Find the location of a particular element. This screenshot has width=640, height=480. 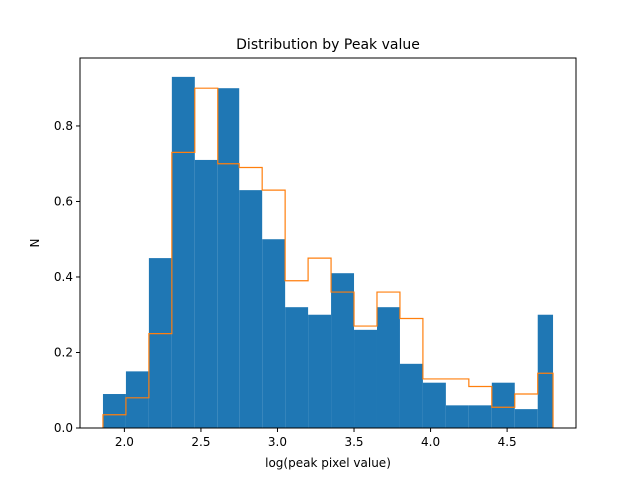

x-tick-label: 3.0 is located at coordinates (277, 442).